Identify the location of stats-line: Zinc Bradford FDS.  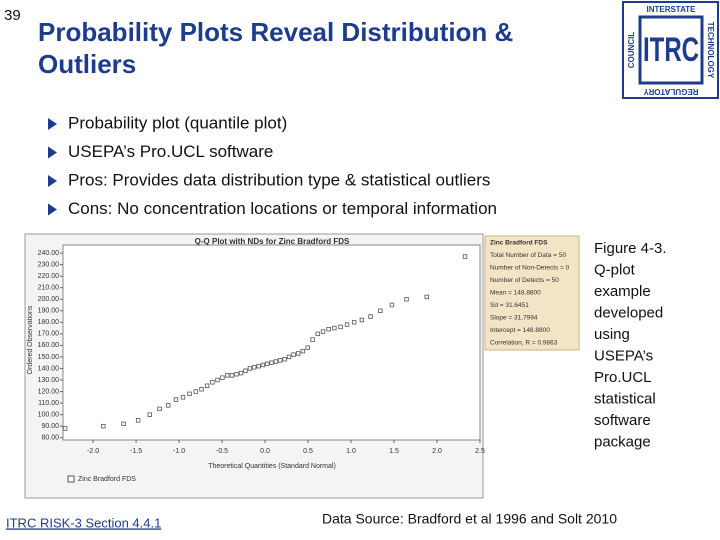
(519, 243).